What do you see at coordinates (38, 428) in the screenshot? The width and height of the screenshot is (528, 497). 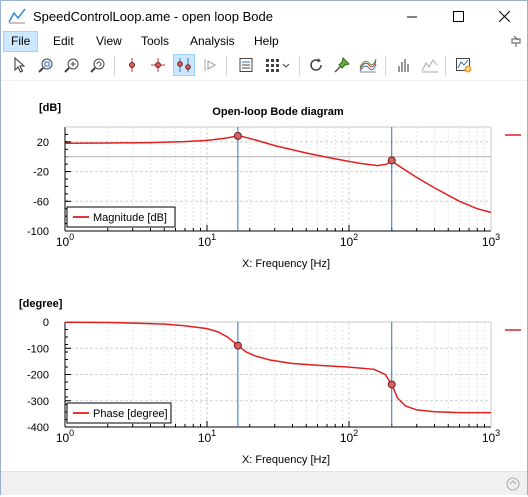 I see `y-tick-label: -400` at bounding box center [38, 428].